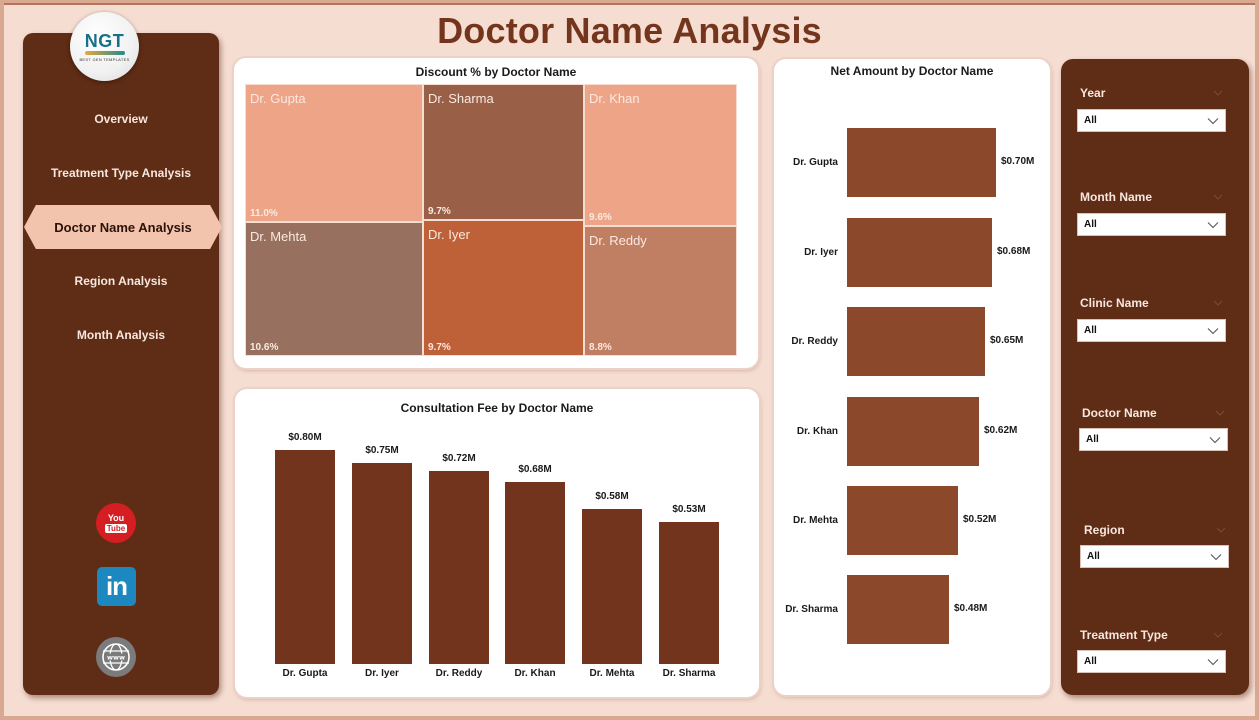 The image size is (1259, 720). What do you see at coordinates (382, 673) in the screenshot?
I see `x-axis-label: Dr. Iyer` at bounding box center [382, 673].